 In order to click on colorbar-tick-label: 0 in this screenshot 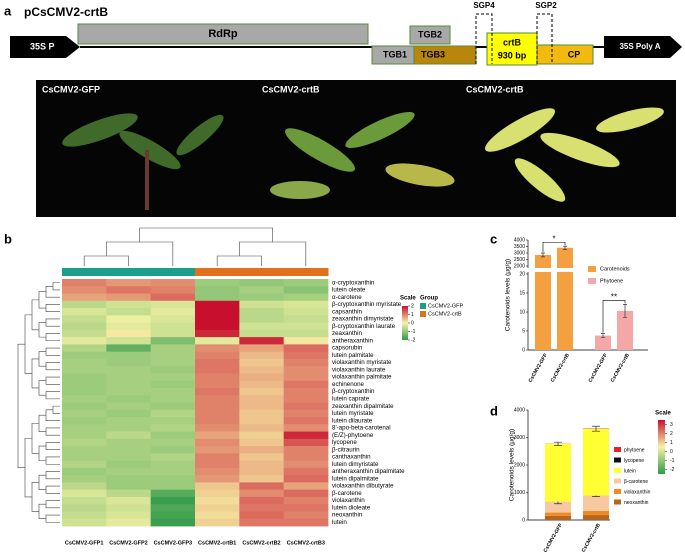, I will do `click(412, 323)`.